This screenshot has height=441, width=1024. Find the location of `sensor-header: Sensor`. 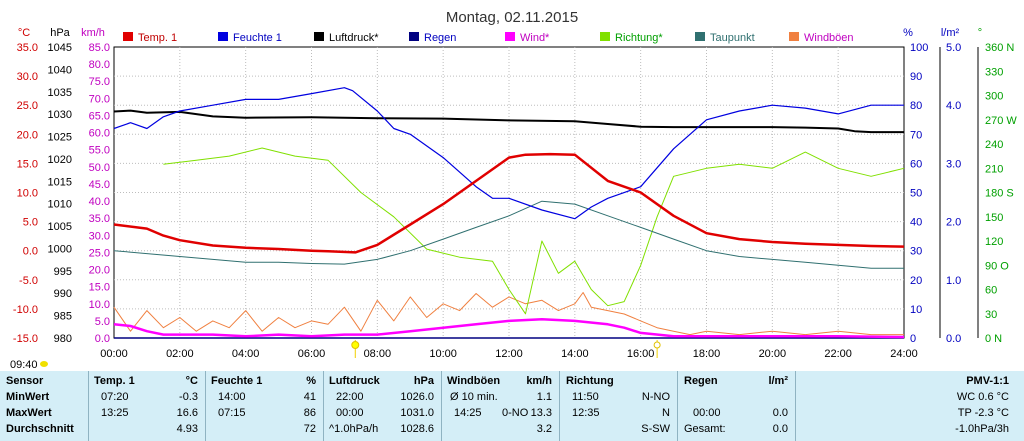

sensor-header: Sensor is located at coordinates (25, 381).